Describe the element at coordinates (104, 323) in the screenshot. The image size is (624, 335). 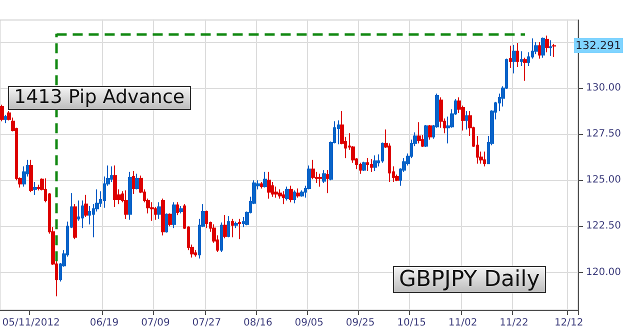
I see `x-tick-label: 06/19` at that location.